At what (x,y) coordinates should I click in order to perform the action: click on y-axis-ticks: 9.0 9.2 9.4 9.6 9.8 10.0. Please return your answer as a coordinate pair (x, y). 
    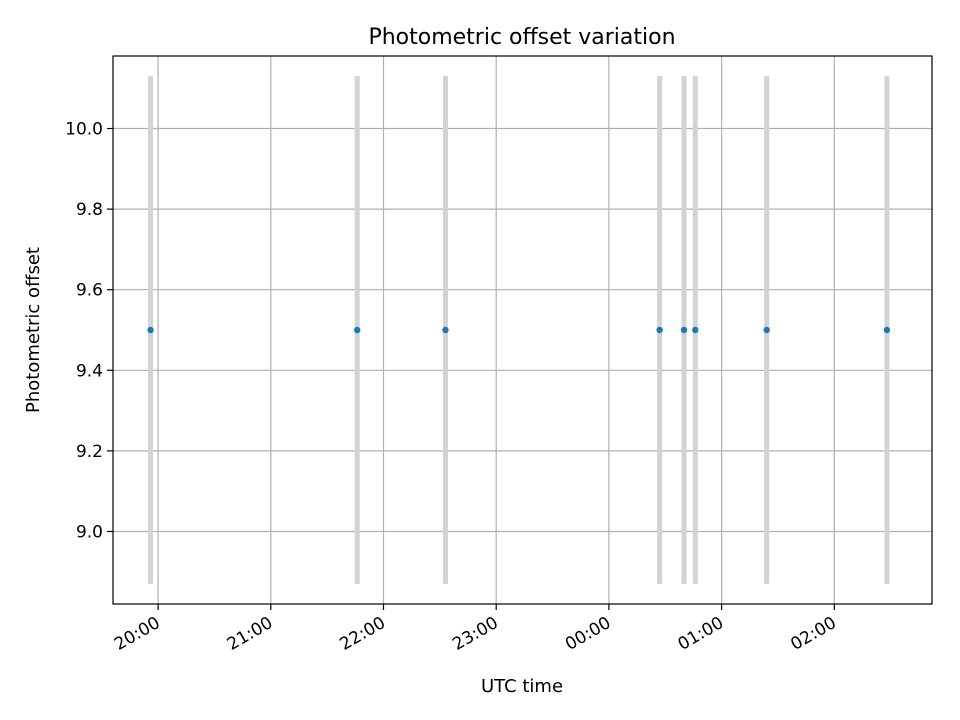
    Looking at the image, I should click on (89, 331).